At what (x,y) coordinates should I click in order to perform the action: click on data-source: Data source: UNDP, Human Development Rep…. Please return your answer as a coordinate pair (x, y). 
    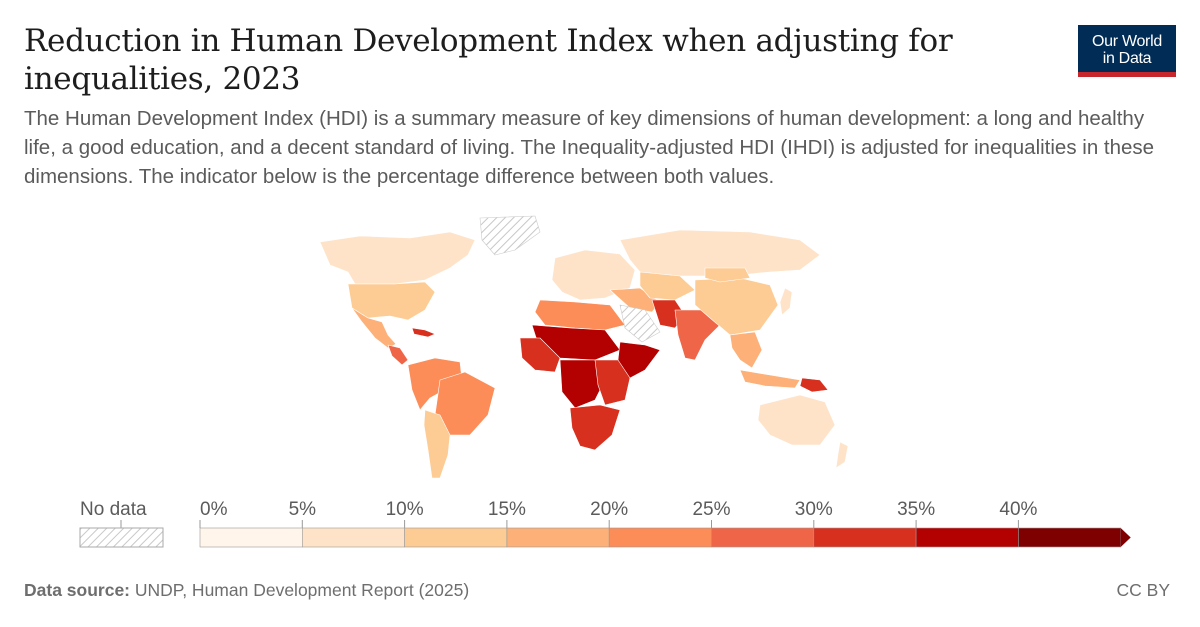
    Looking at the image, I should click on (247, 590).